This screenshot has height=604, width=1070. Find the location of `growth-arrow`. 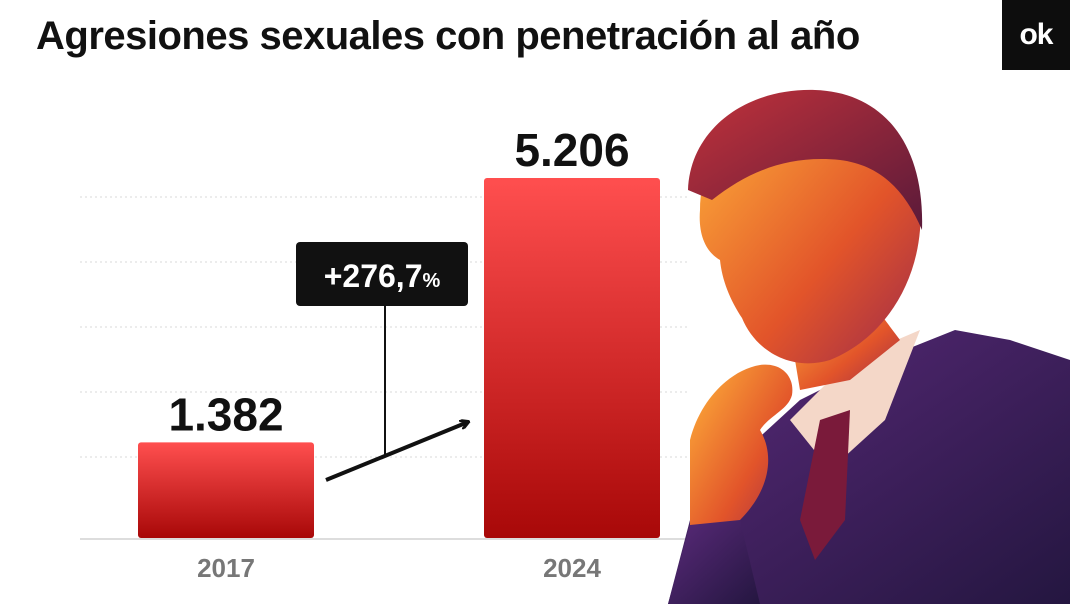

growth-arrow is located at coordinates (396, 452).